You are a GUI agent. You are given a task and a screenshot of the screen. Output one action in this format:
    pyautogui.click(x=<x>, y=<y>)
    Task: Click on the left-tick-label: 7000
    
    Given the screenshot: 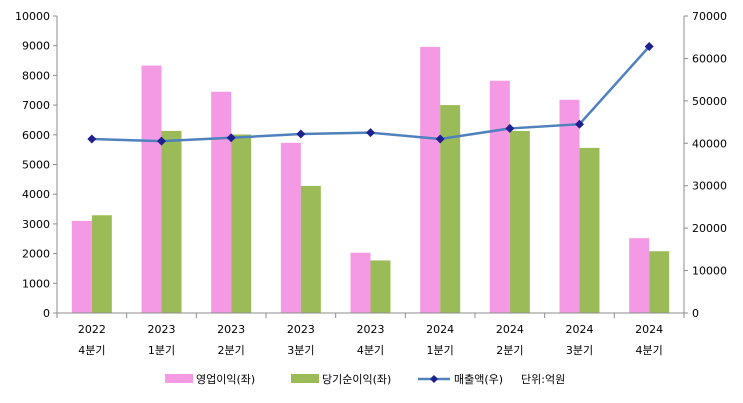 What is the action you would take?
    pyautogui.click(x=36, y=105)
    